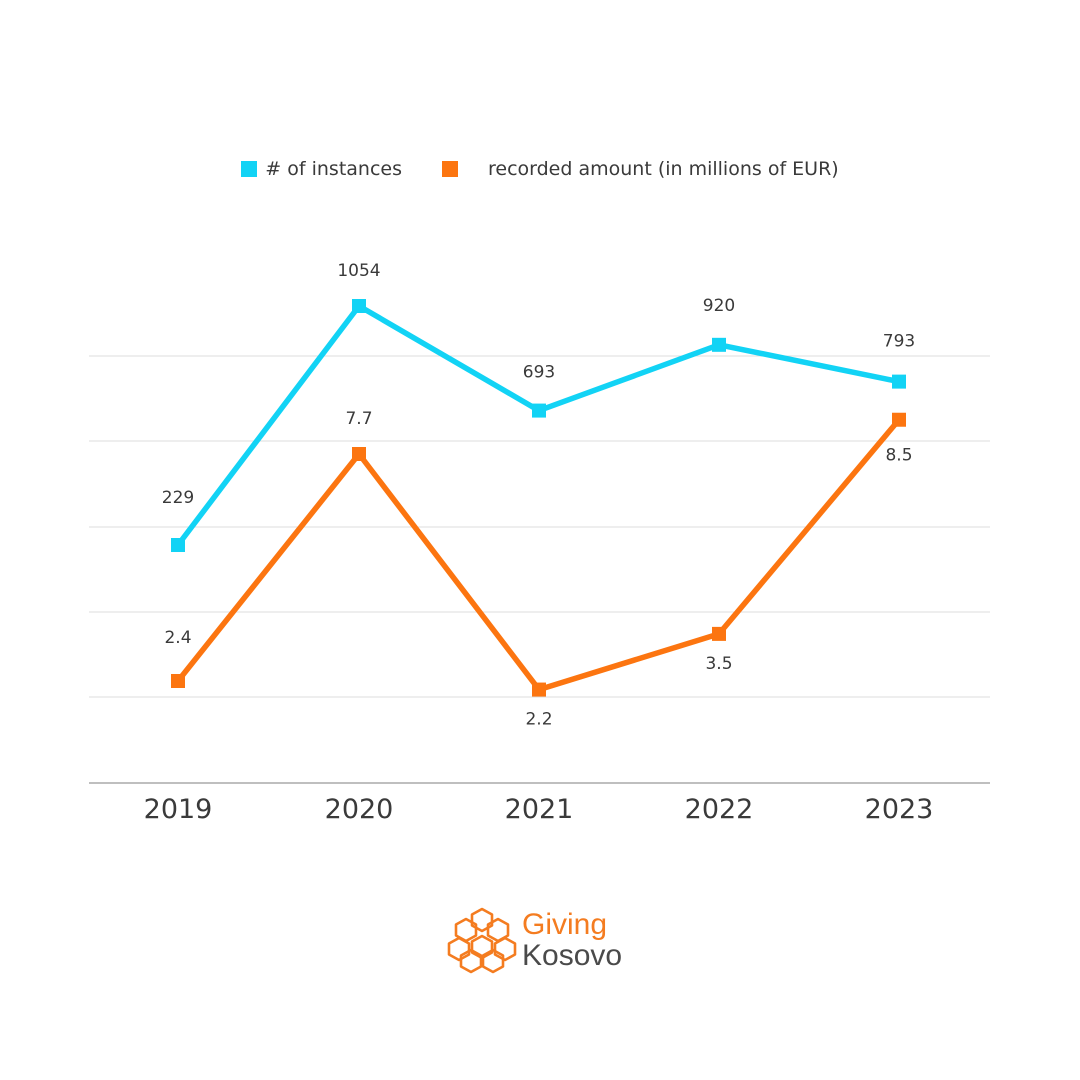  What do you see at coordinates (178, 809) in the screenshot?
I see `x-tick-label: 2019` at bounding box center [178, 809].